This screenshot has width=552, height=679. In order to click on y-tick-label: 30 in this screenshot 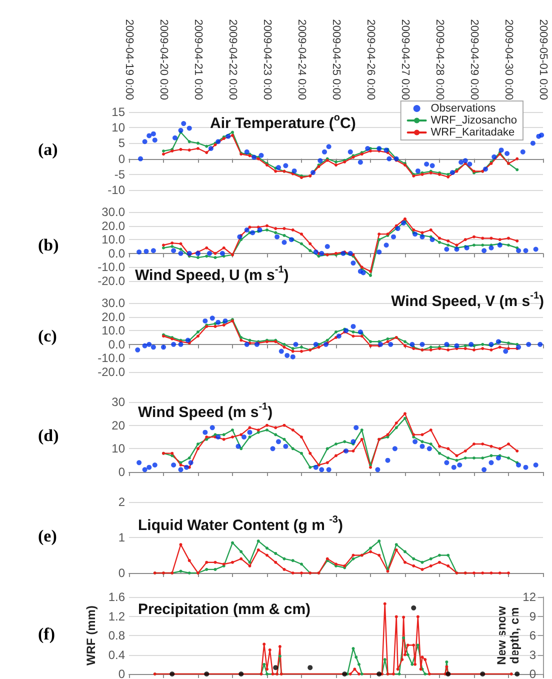, I will do `click(119, 402)`.